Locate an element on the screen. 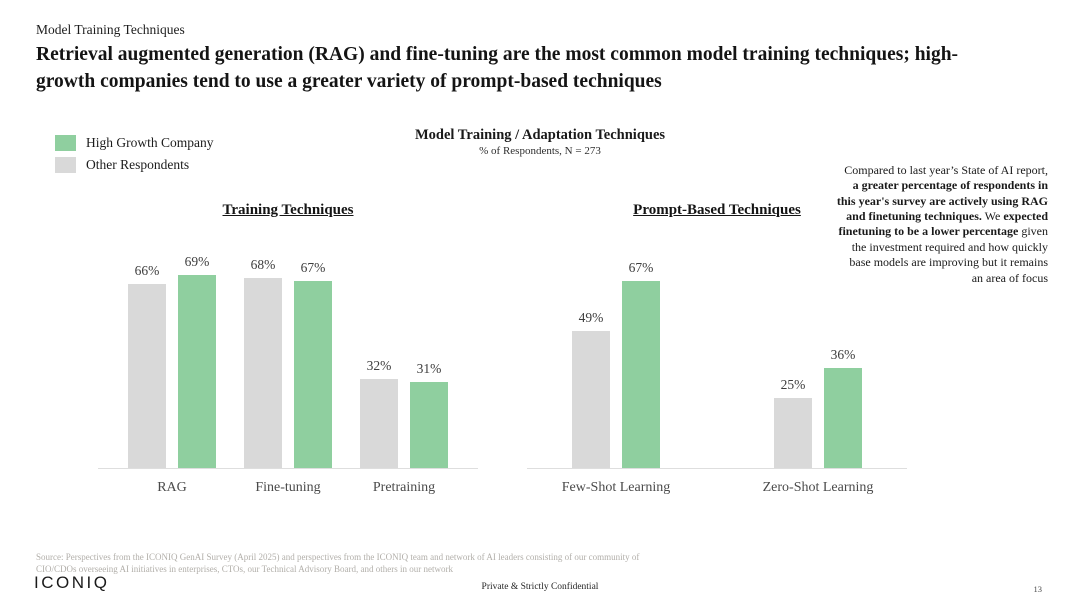  bar-column: 66% is located at coordinates (147, 365).